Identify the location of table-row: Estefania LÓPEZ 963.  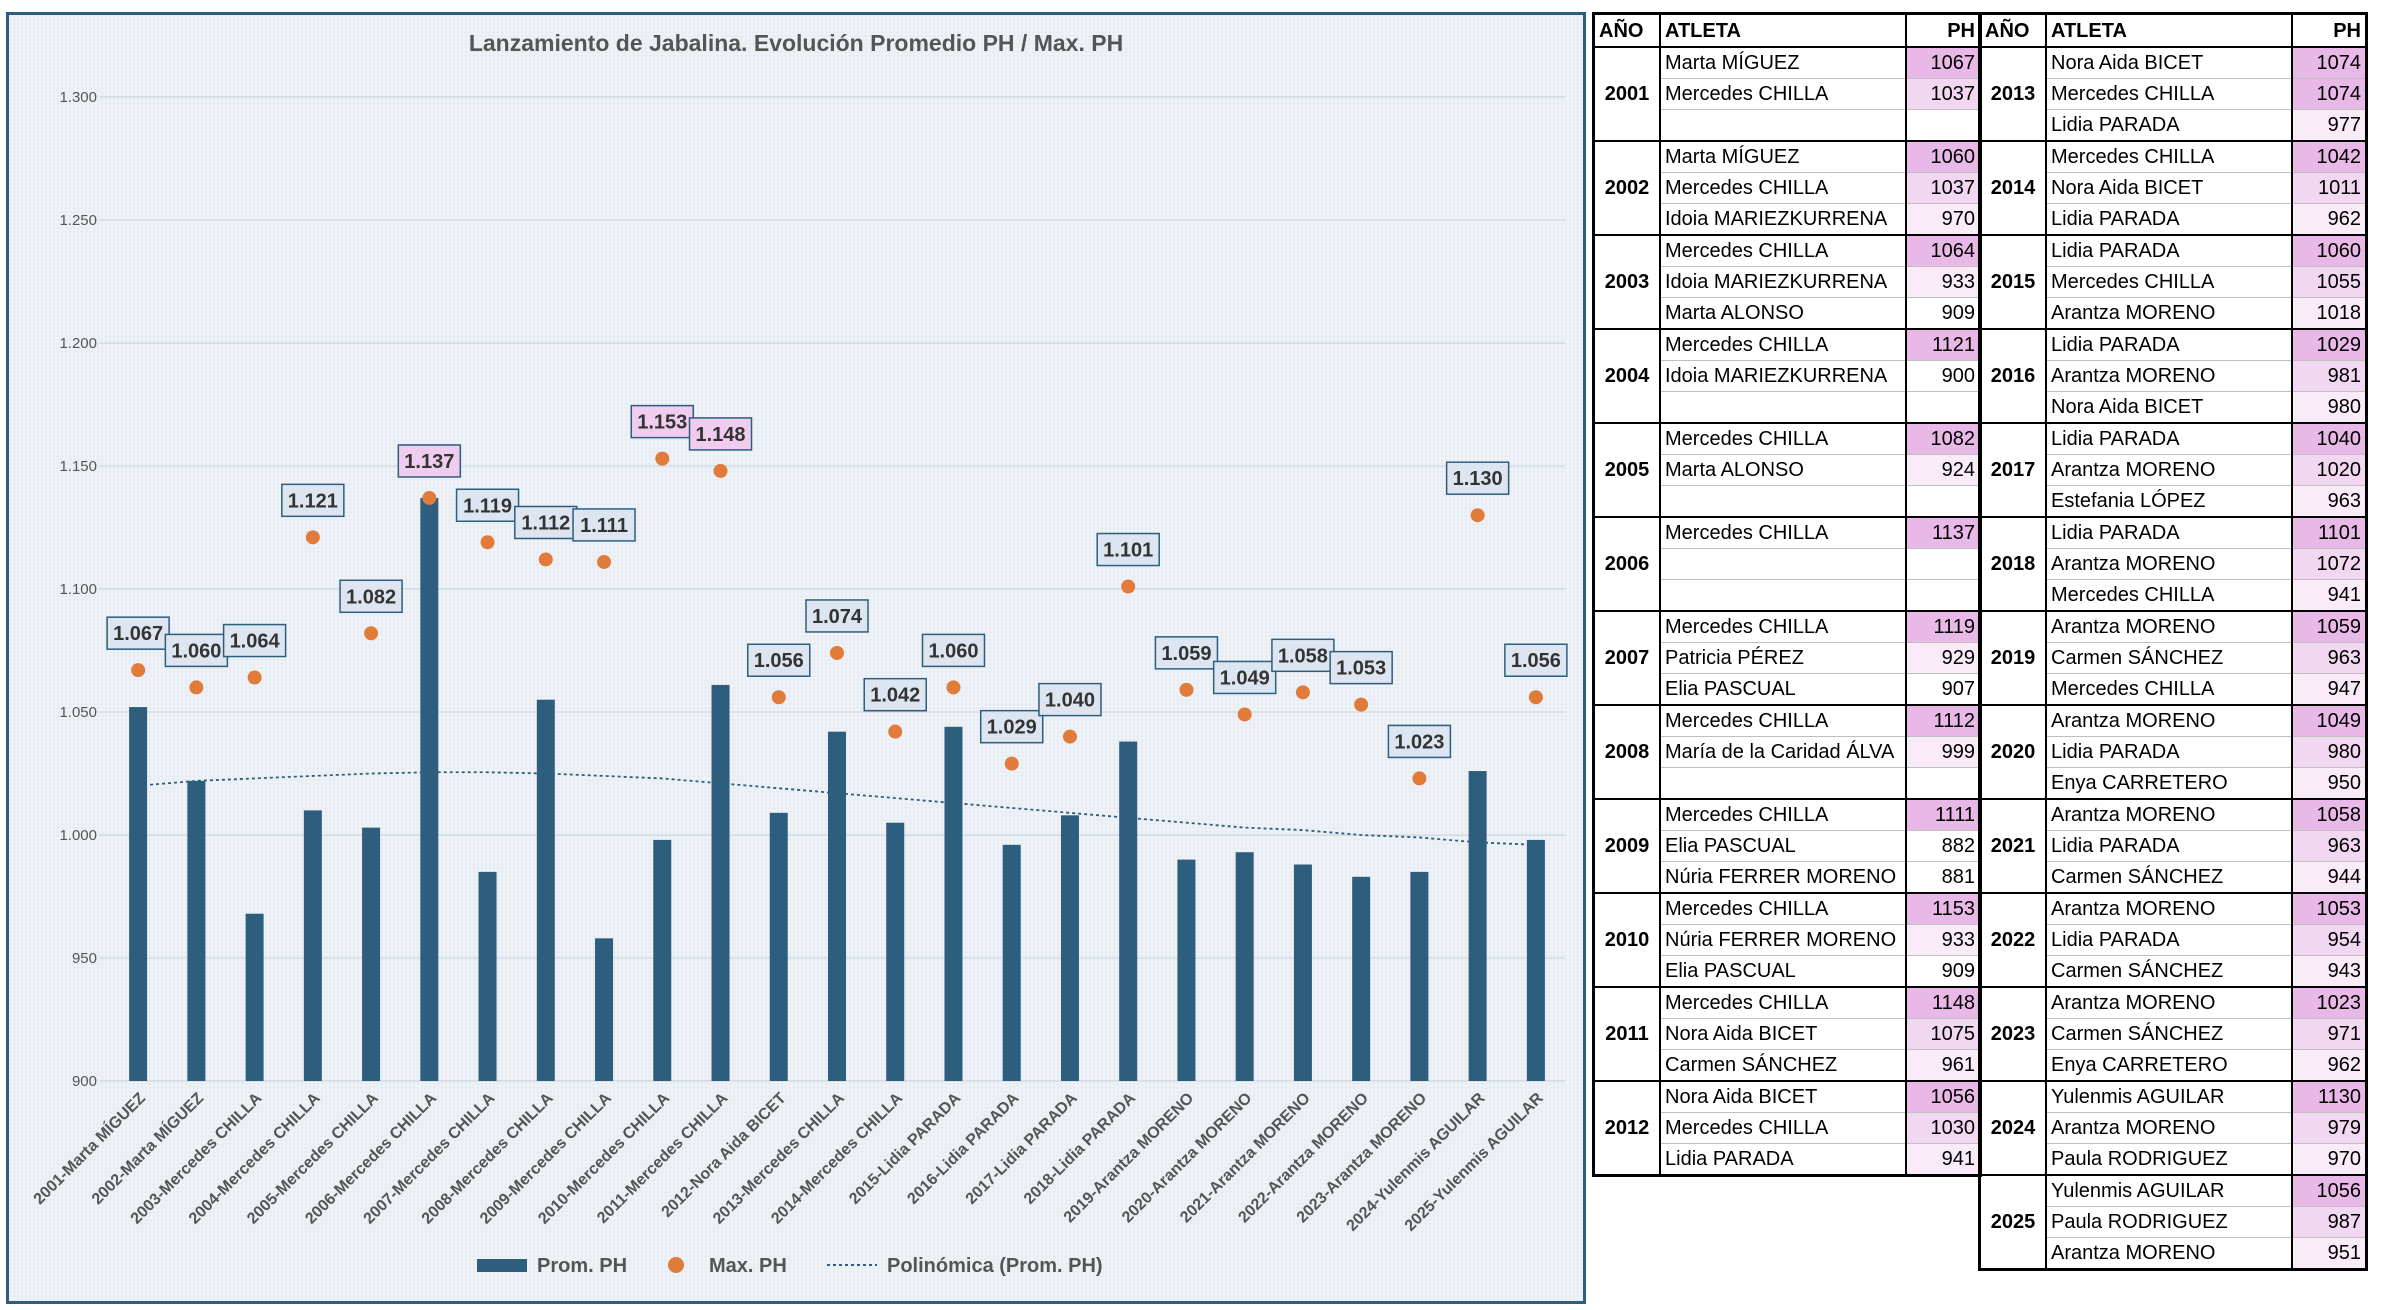
(2174, 501).